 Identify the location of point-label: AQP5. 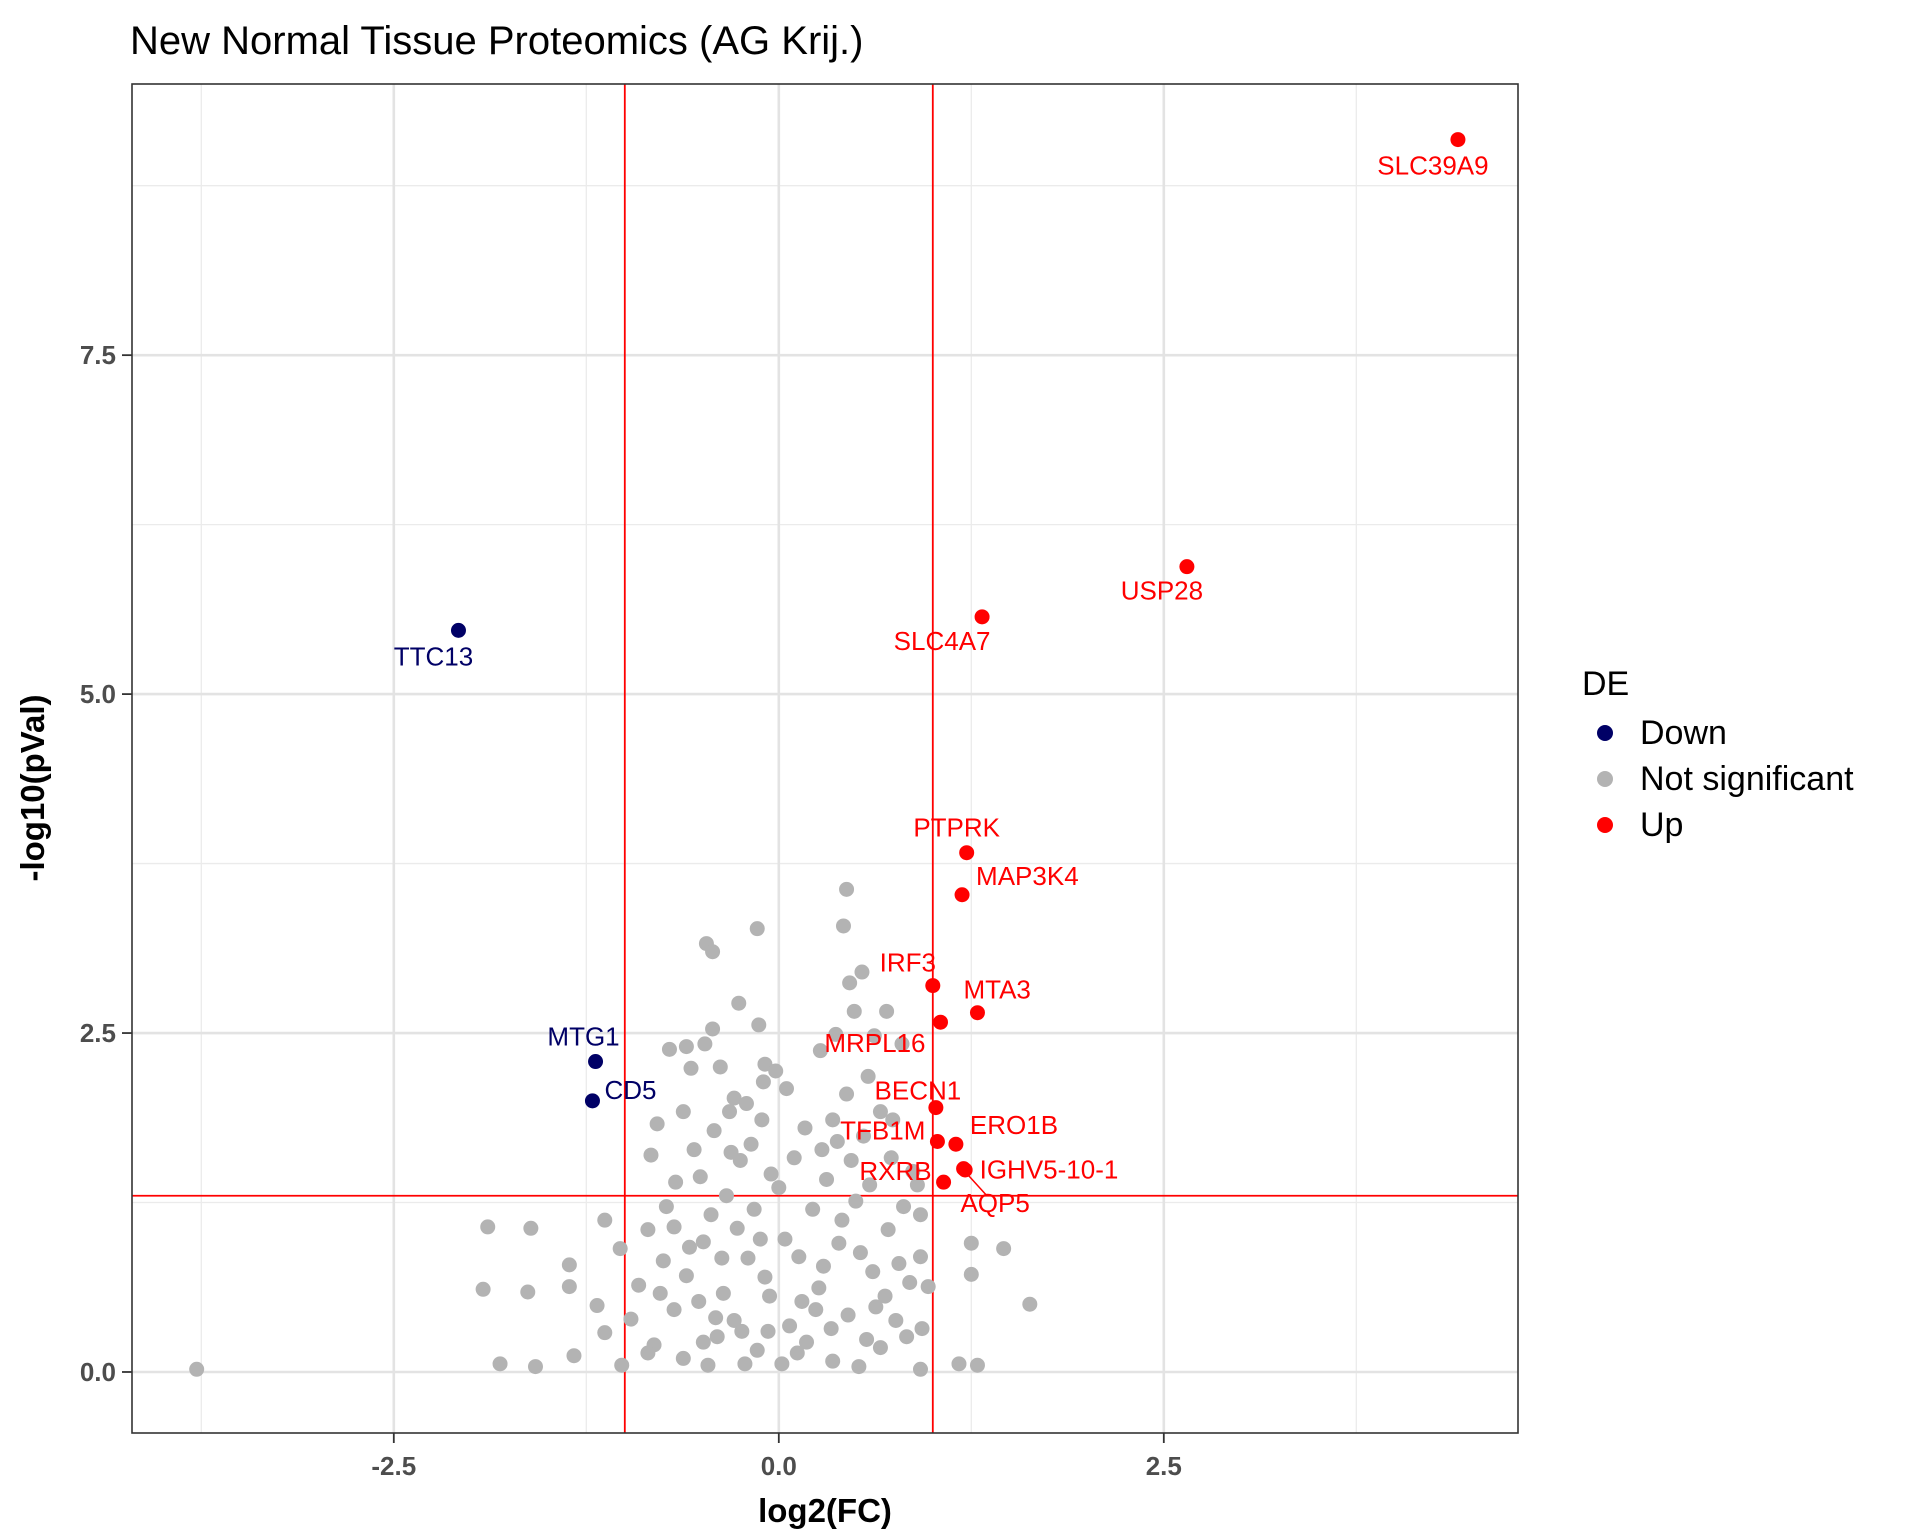
(994, 1203).